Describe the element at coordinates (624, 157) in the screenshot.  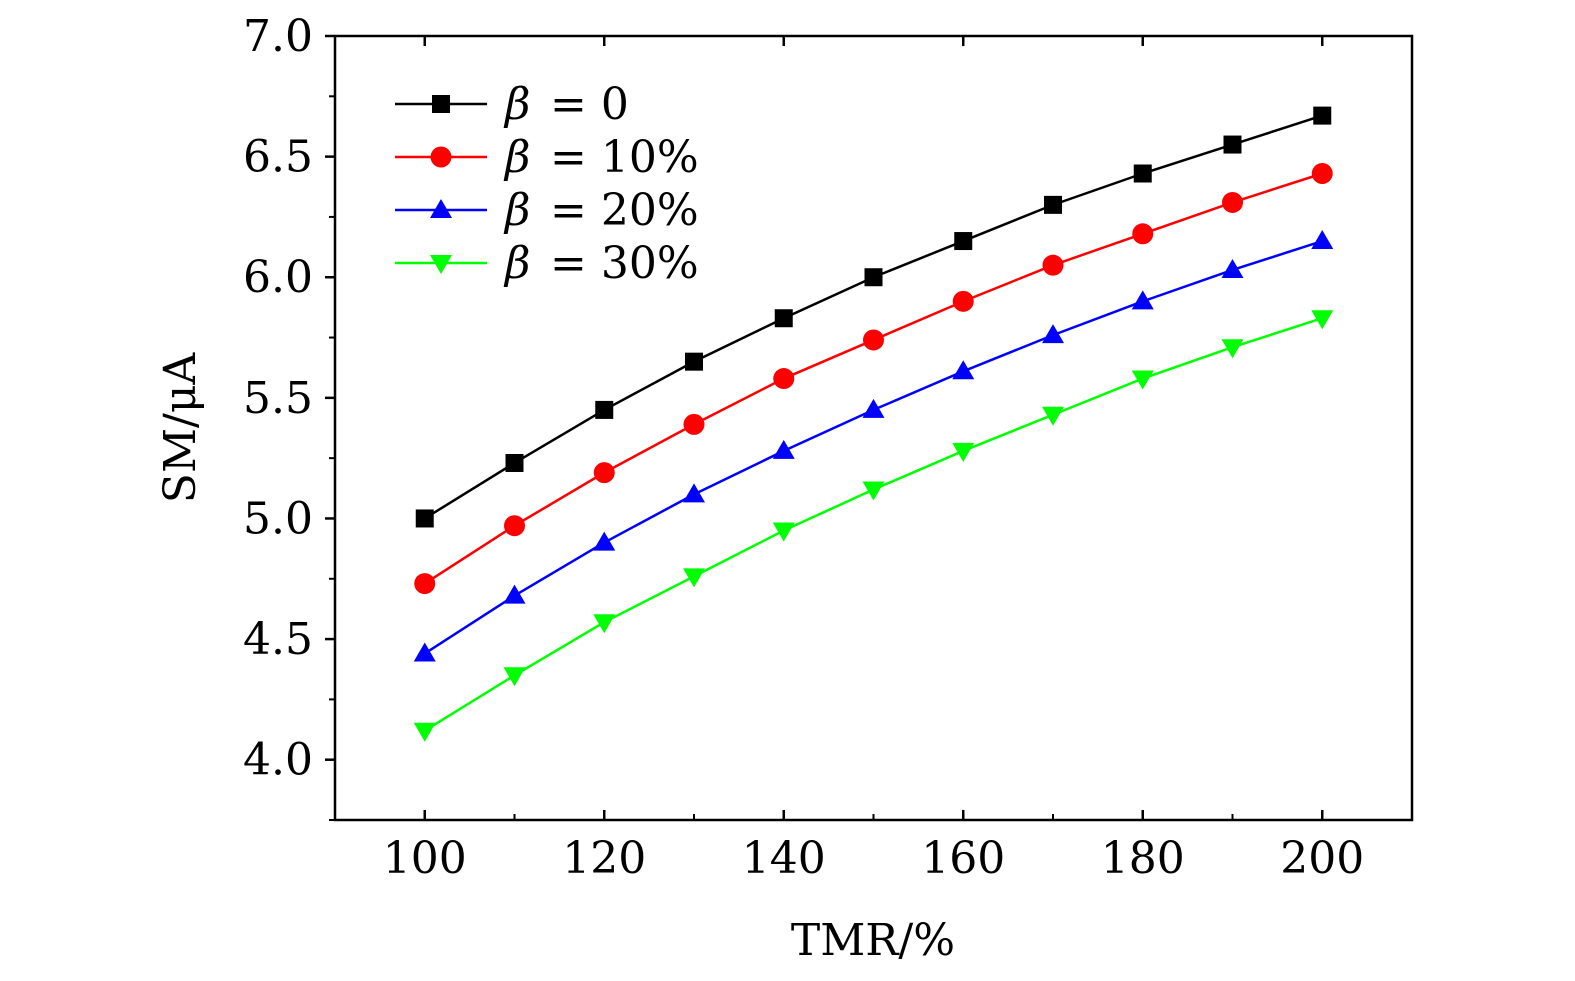
I see `legend-label: = 10%` at that location.